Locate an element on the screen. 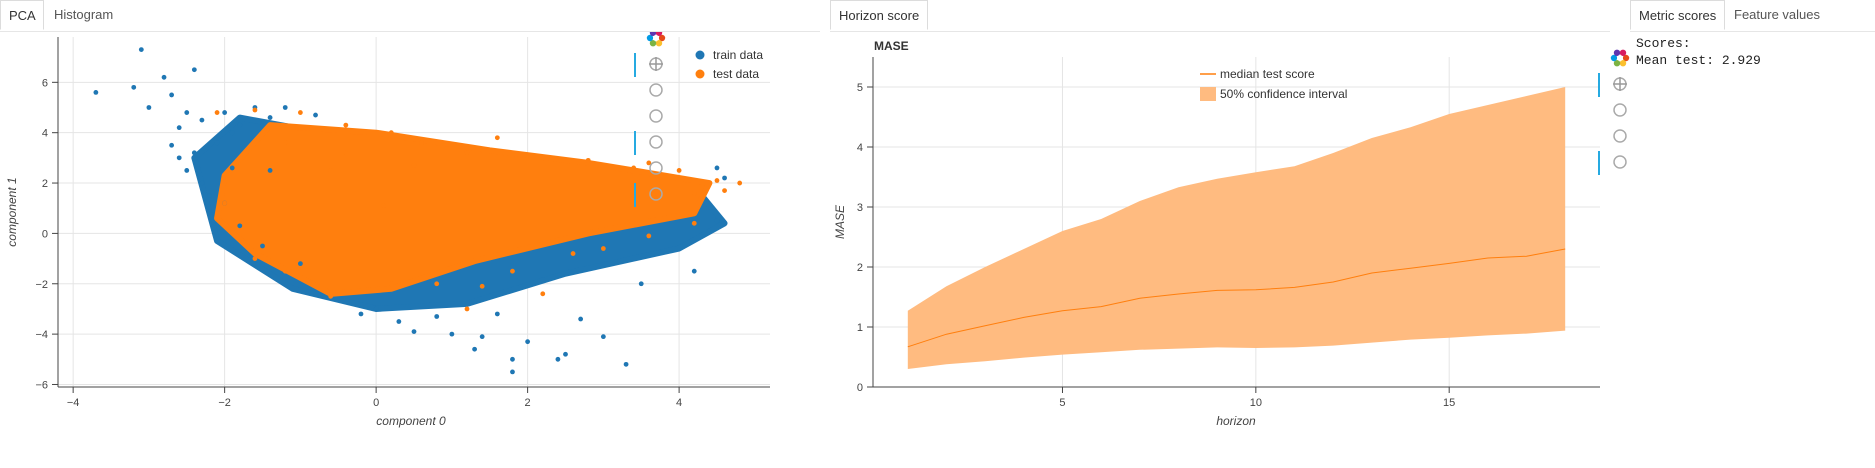 This screenshot has width=1875, height=468. median-line is located at coordinates (1236, 298).